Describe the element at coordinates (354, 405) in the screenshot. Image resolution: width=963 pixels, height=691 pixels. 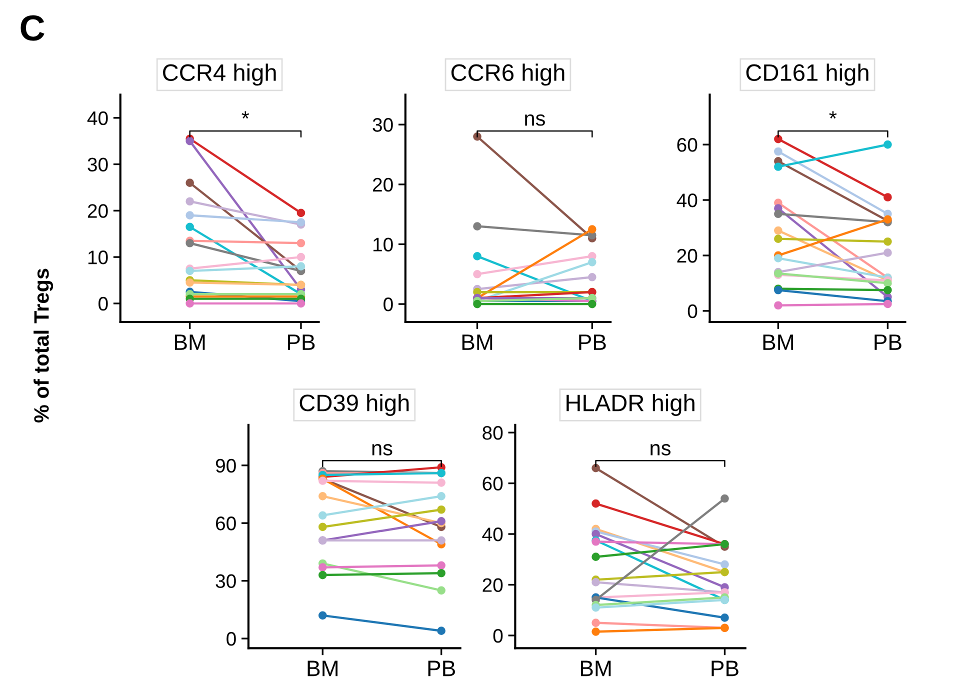
I see `chart-title: CD39 high` at that location.